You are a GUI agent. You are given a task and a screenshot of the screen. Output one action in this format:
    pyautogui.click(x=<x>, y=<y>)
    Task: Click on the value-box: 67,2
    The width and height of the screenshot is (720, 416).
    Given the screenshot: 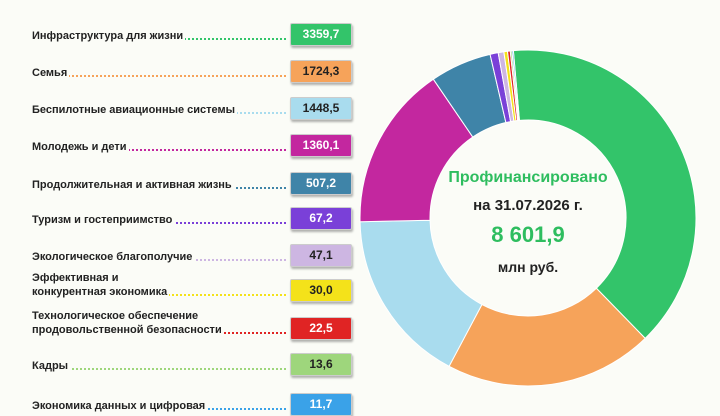 What is the action you would take?
    pyautogui.click(x=321, y=218)
    